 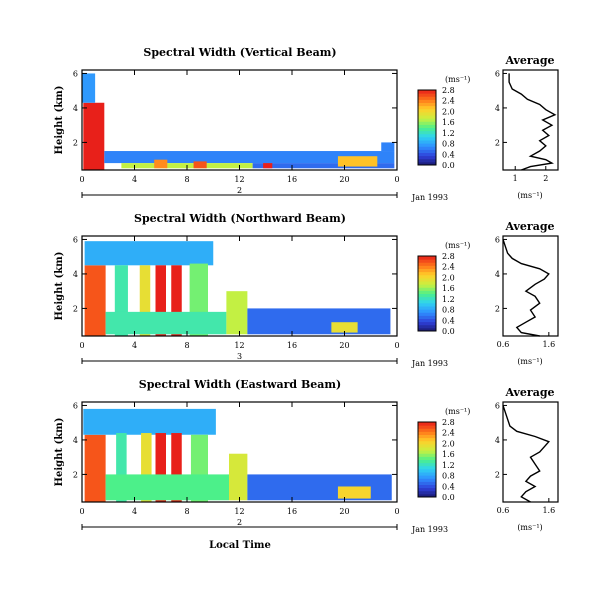 I want to click on y-tick-label: 2, so click(x=75, y=142).